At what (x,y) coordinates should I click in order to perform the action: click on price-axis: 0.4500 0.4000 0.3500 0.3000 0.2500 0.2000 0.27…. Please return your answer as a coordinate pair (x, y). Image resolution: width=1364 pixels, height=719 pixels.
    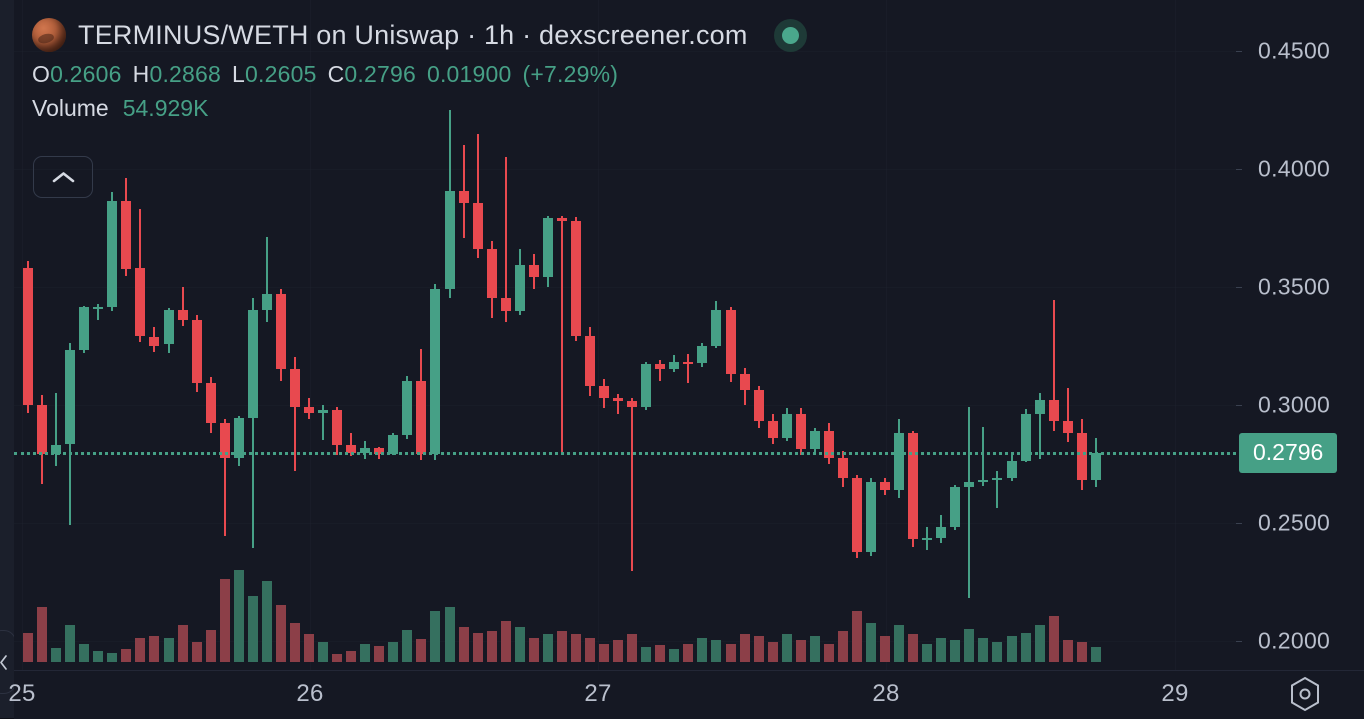
    Looking at the image, I should click on (1300, 335).